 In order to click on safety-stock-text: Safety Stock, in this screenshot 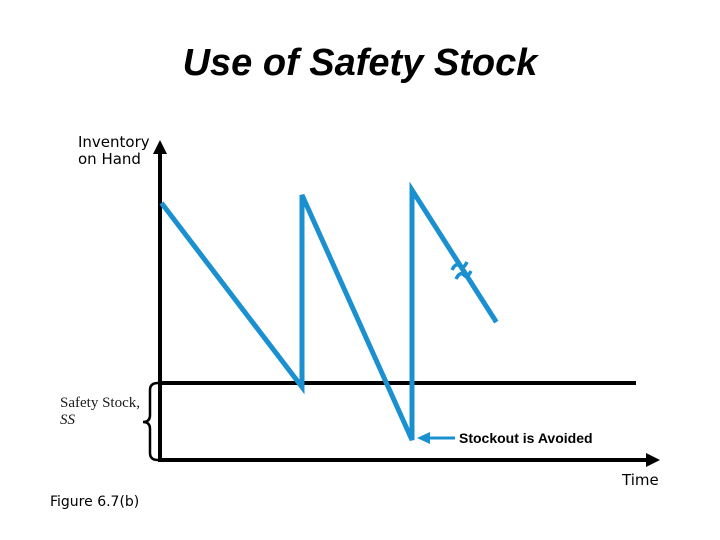, I will do `click(100, 403)`.